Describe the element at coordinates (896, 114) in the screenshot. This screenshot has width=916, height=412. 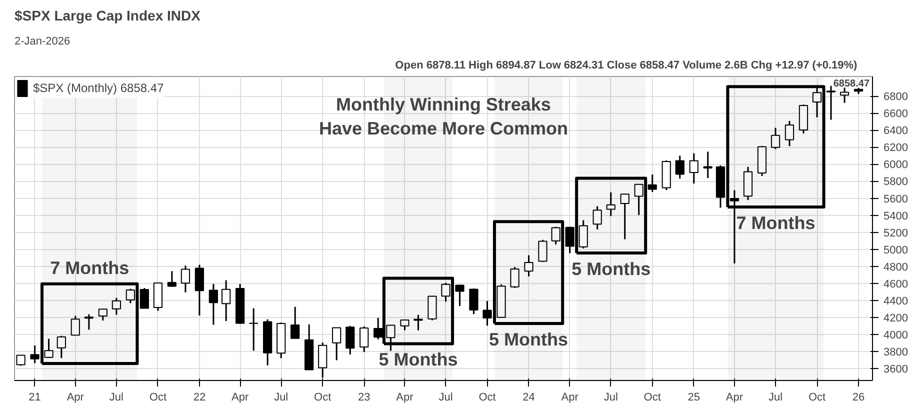
I see `y-tick-label: 6600` at that location.